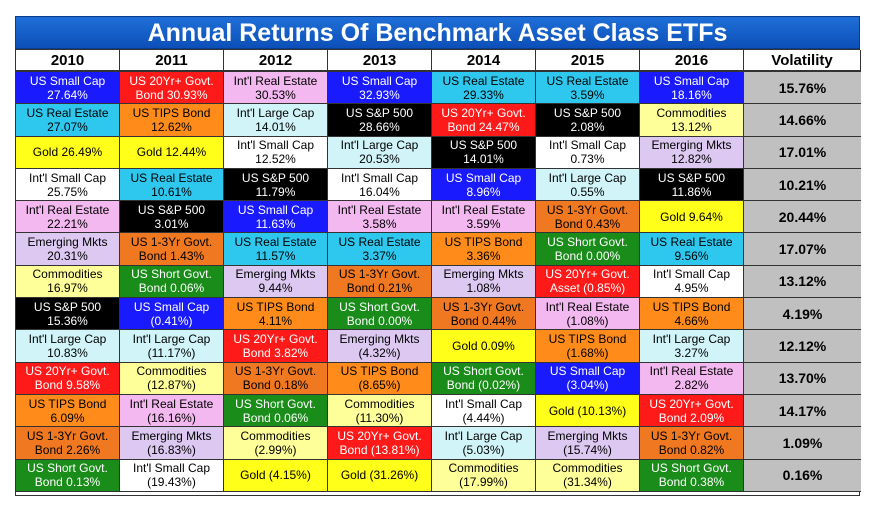 This screenshot has width=875, height=506. What do you see at coordinates (691, 482) in the screenshot?
I see `return-cell-value: Bond 0.38%` at bounding box center [691, 482].